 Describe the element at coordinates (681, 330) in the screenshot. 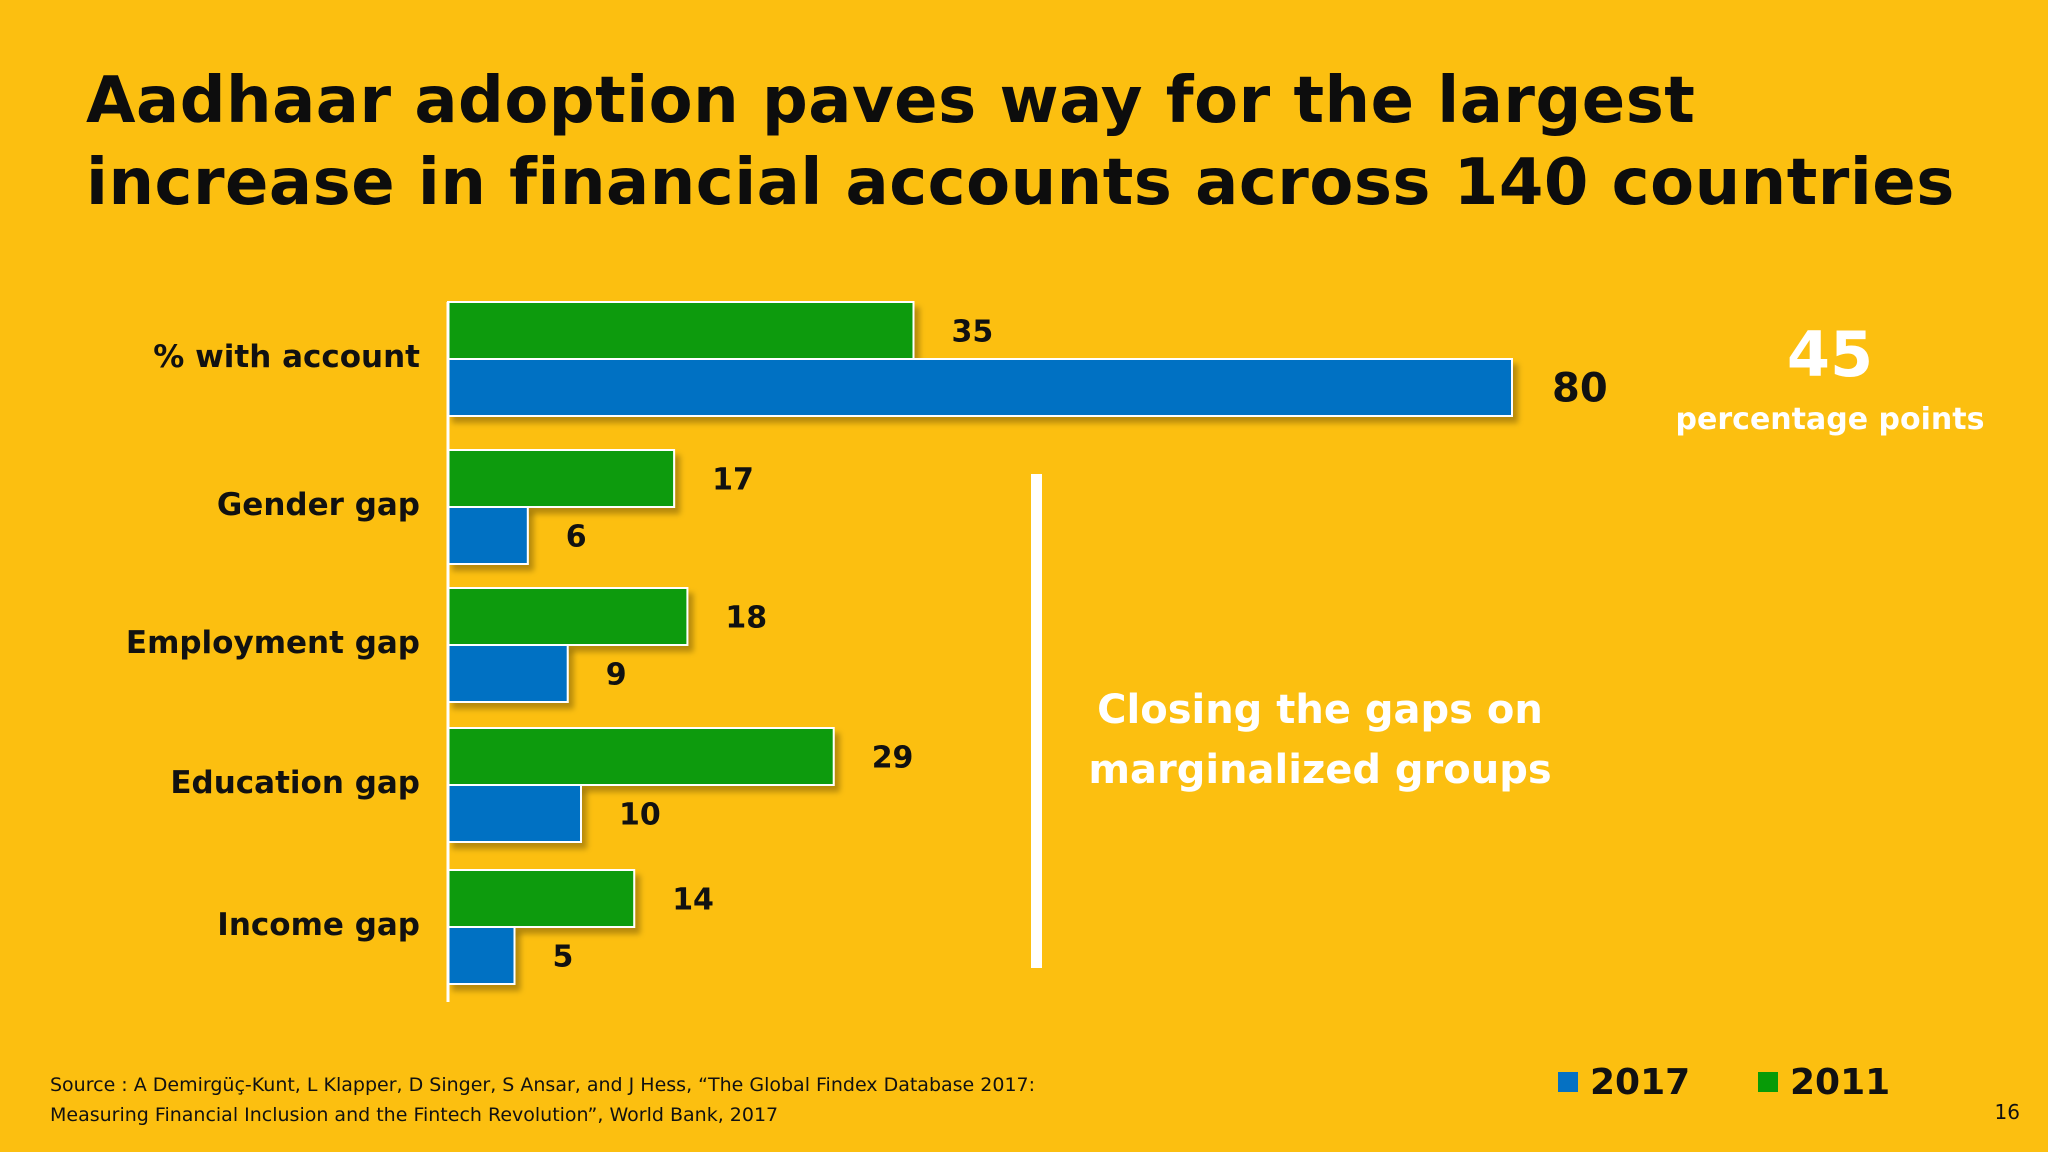

I see `bar-2011-with-account` at that location.